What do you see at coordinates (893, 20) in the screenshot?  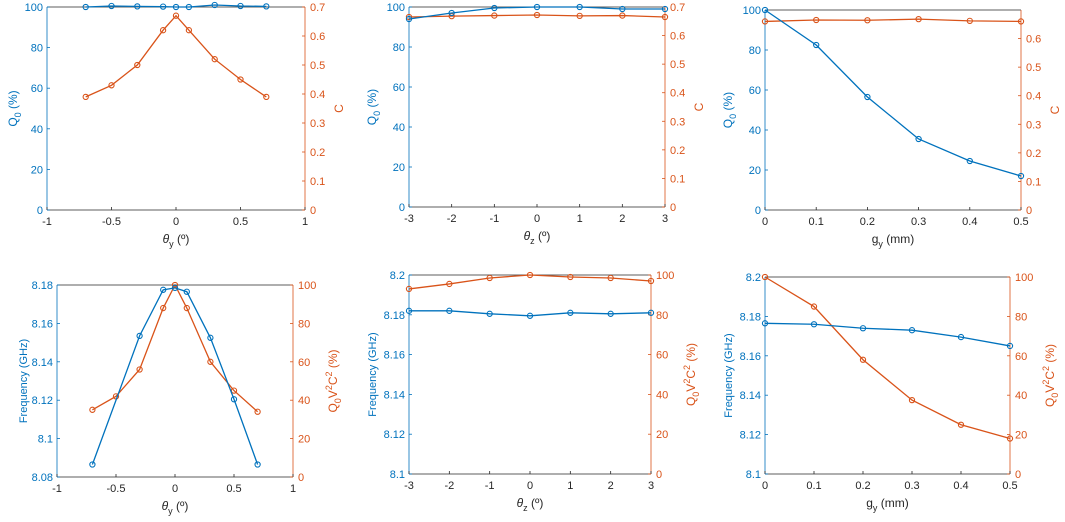 I see `right-series-line` at bounding box center [893, 20].